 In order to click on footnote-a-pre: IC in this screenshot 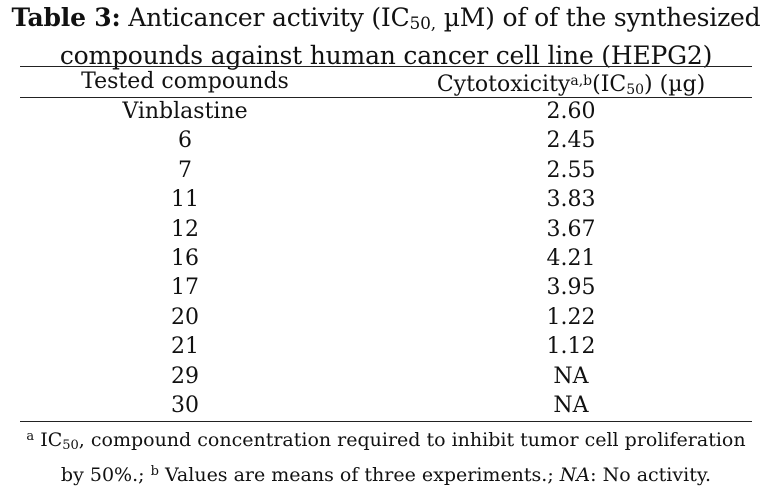, I will do `click(48, 440)`.